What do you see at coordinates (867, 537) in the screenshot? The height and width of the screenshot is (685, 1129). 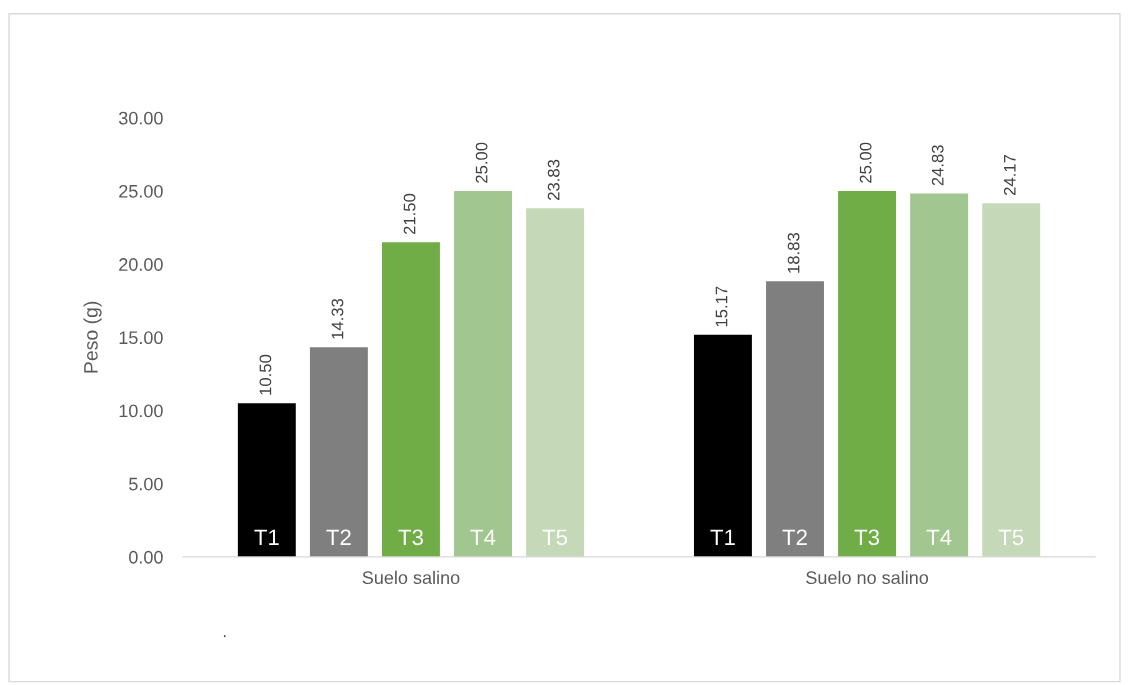 I see `text: T3` at bounding box center [867, 537].